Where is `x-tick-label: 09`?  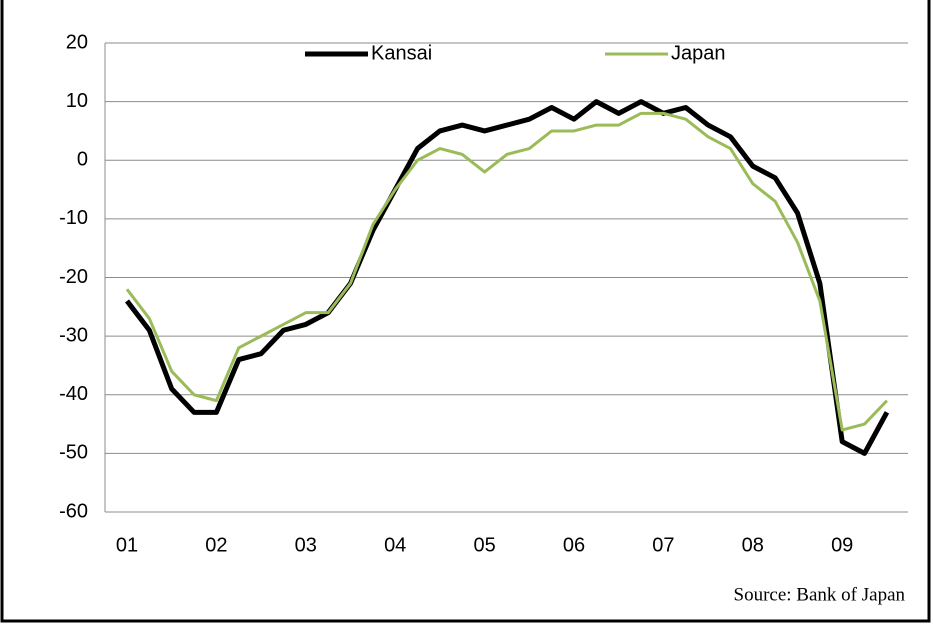 x-tick-label: 09 is located at coordinates (842, 545).